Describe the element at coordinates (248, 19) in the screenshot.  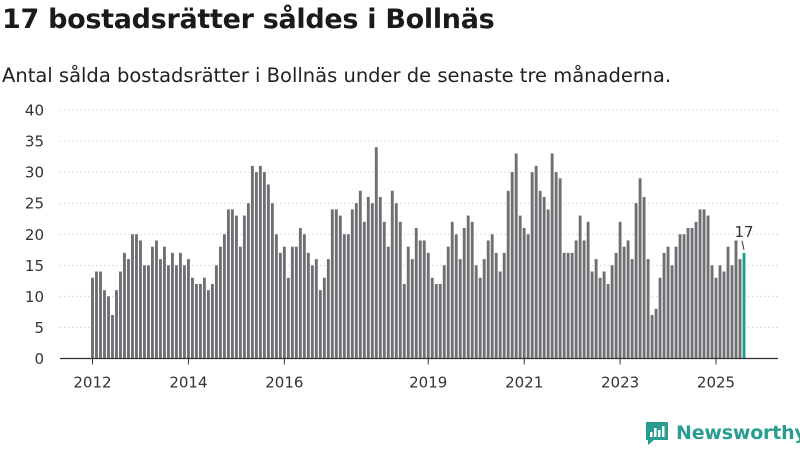
I see `chart-title: 17 bostadsrätter såldes i Bollnäs` at that location.